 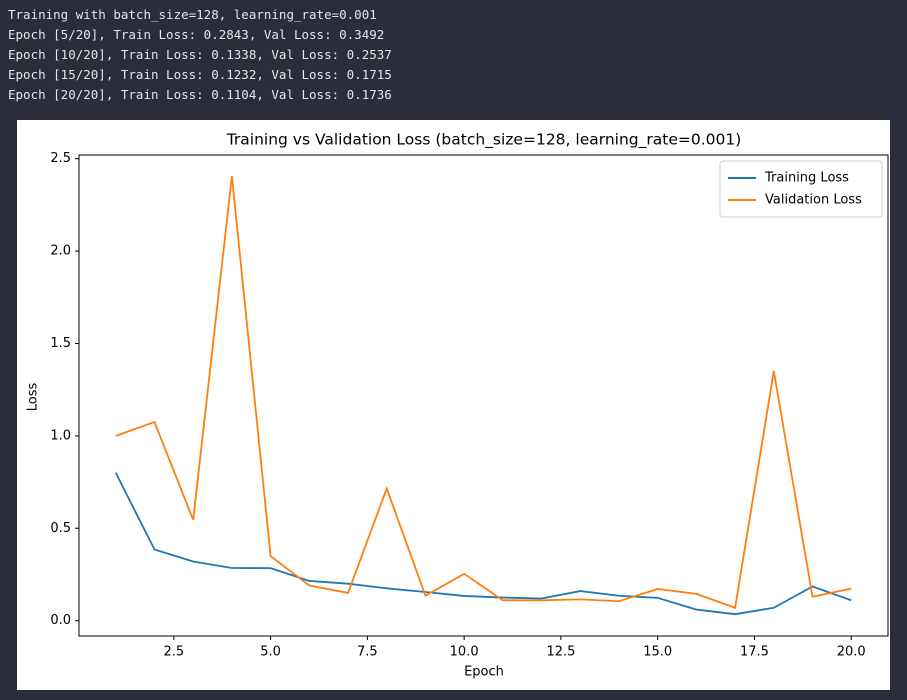 What do you see at coordinates (60, 251) in the screenshot?
I see `y-tick-label: 2.0` at bounding box center [60, 251].